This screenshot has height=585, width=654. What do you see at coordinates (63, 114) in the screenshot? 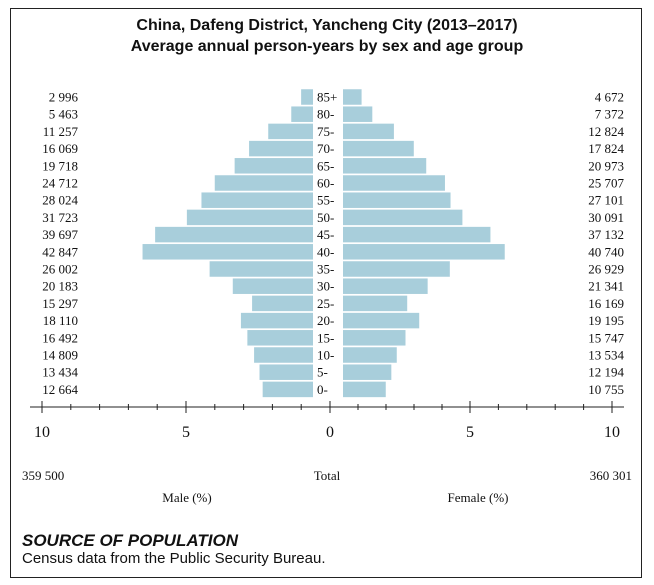
I see `male-count-1: 5 463` at bounding box center [63, 114].